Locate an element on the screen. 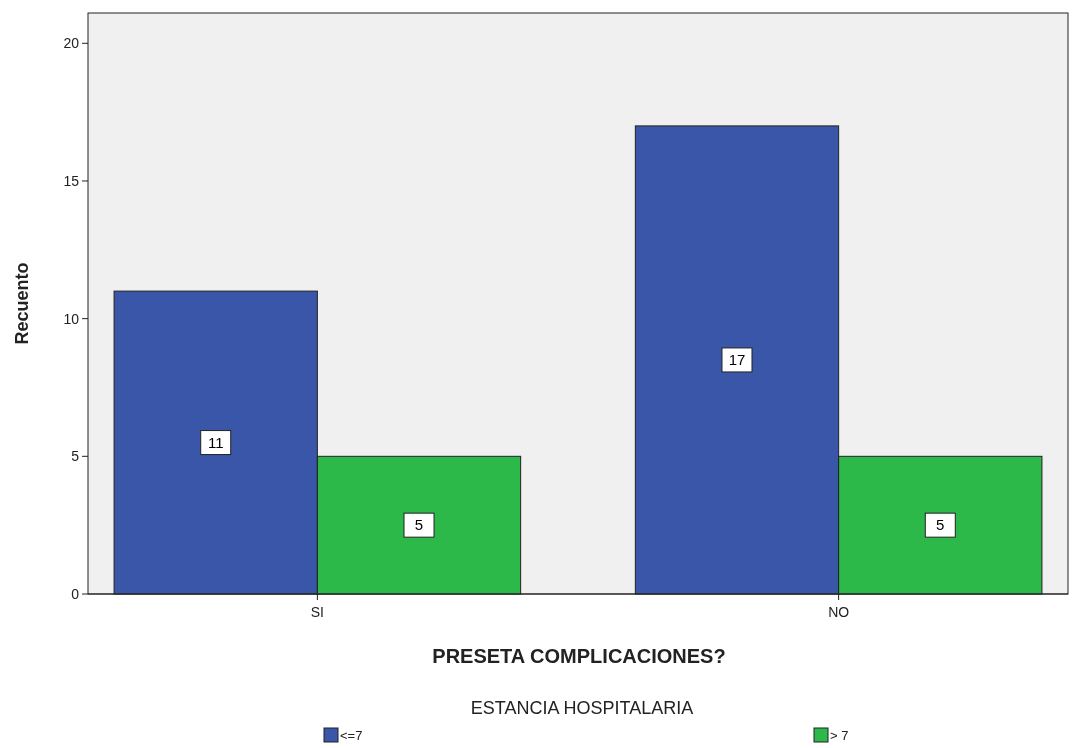  y-tick-label: 0 is located at coordinates (75, 594).